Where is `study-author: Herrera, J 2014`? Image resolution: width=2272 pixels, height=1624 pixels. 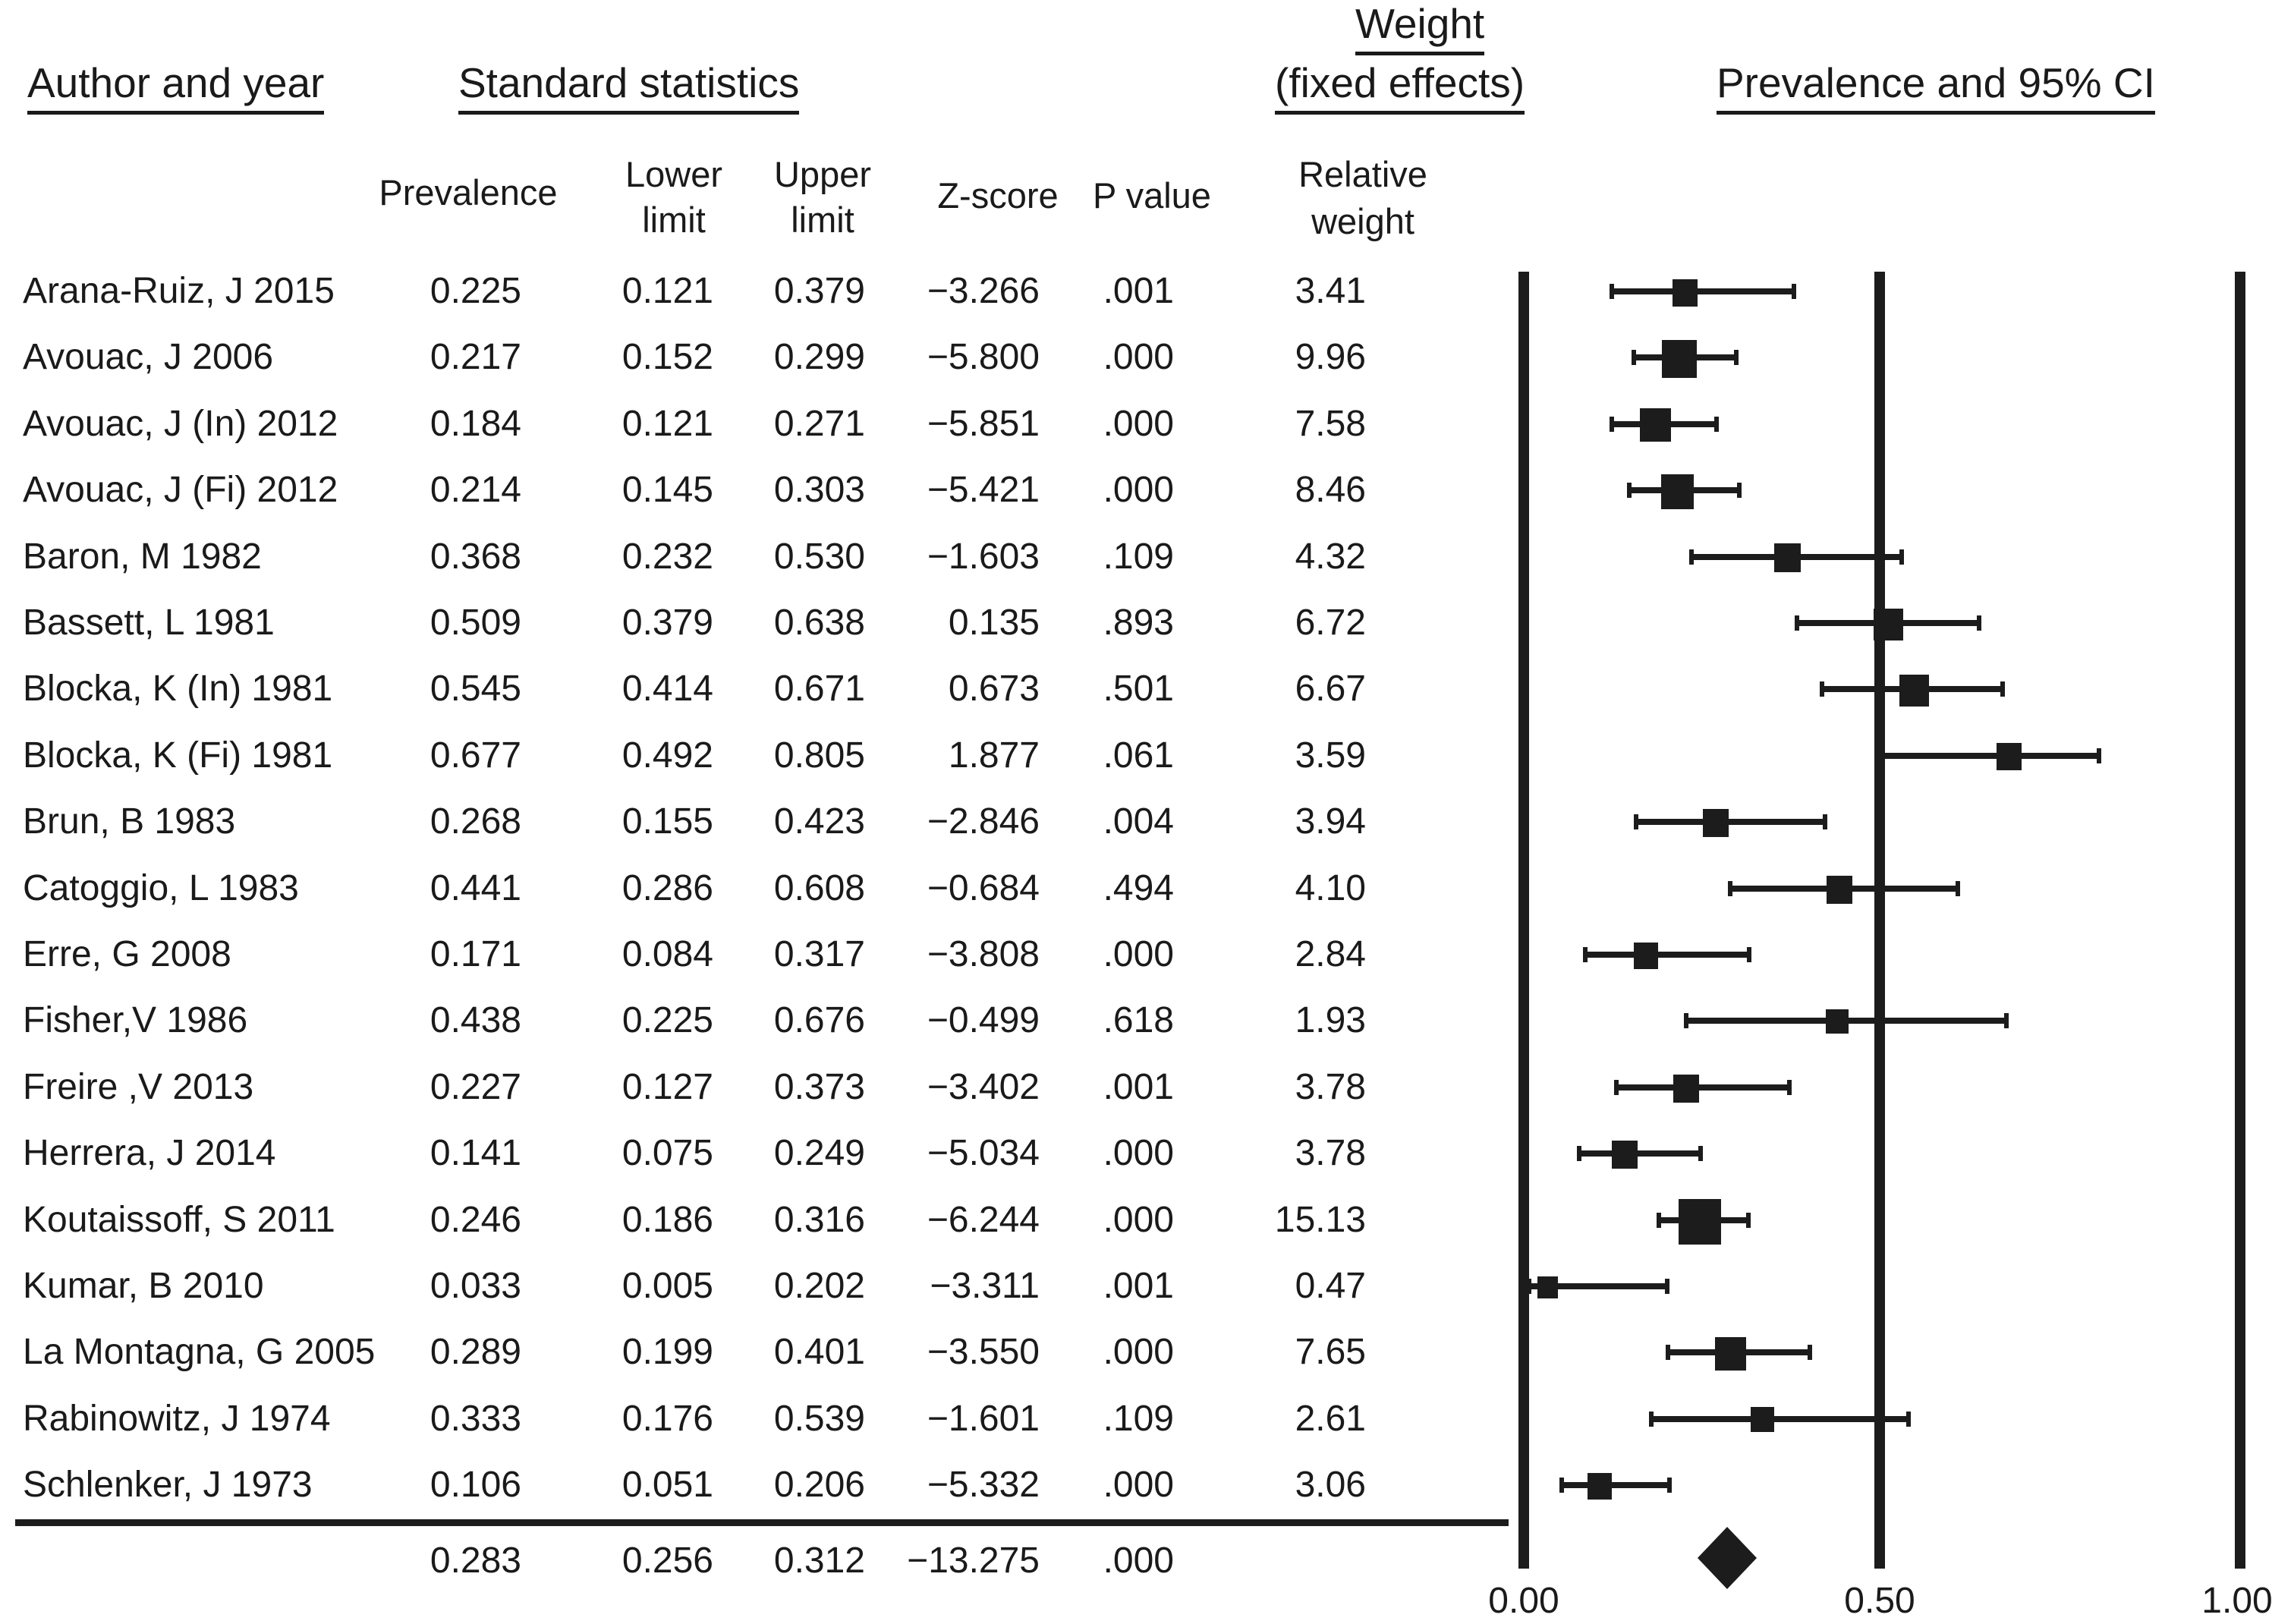 study-author: Herrera, J 2014 is located at coordinates (149, 1153).